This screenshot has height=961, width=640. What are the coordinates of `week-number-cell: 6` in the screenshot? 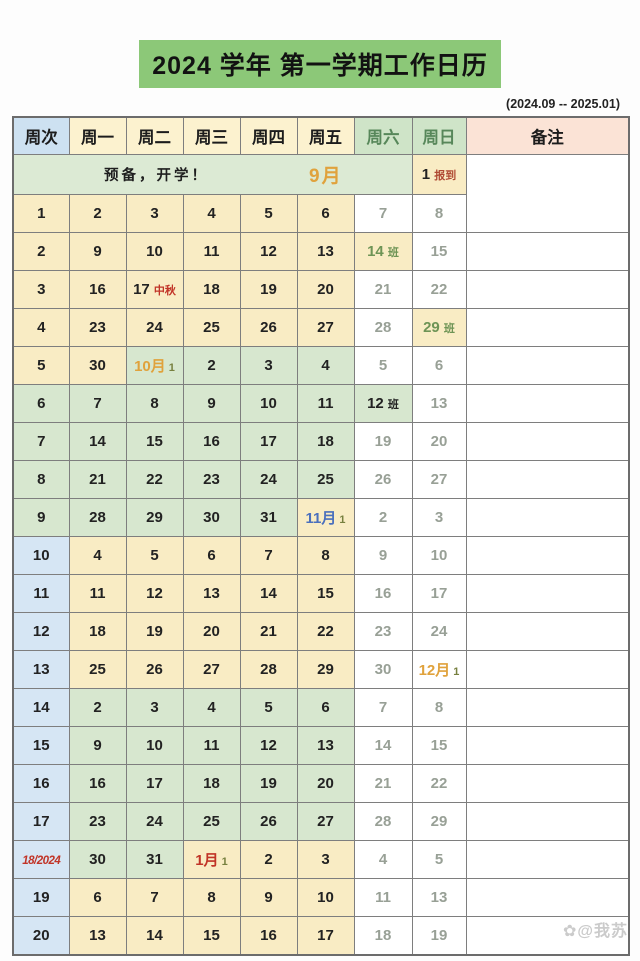 It's located at (41, 403).